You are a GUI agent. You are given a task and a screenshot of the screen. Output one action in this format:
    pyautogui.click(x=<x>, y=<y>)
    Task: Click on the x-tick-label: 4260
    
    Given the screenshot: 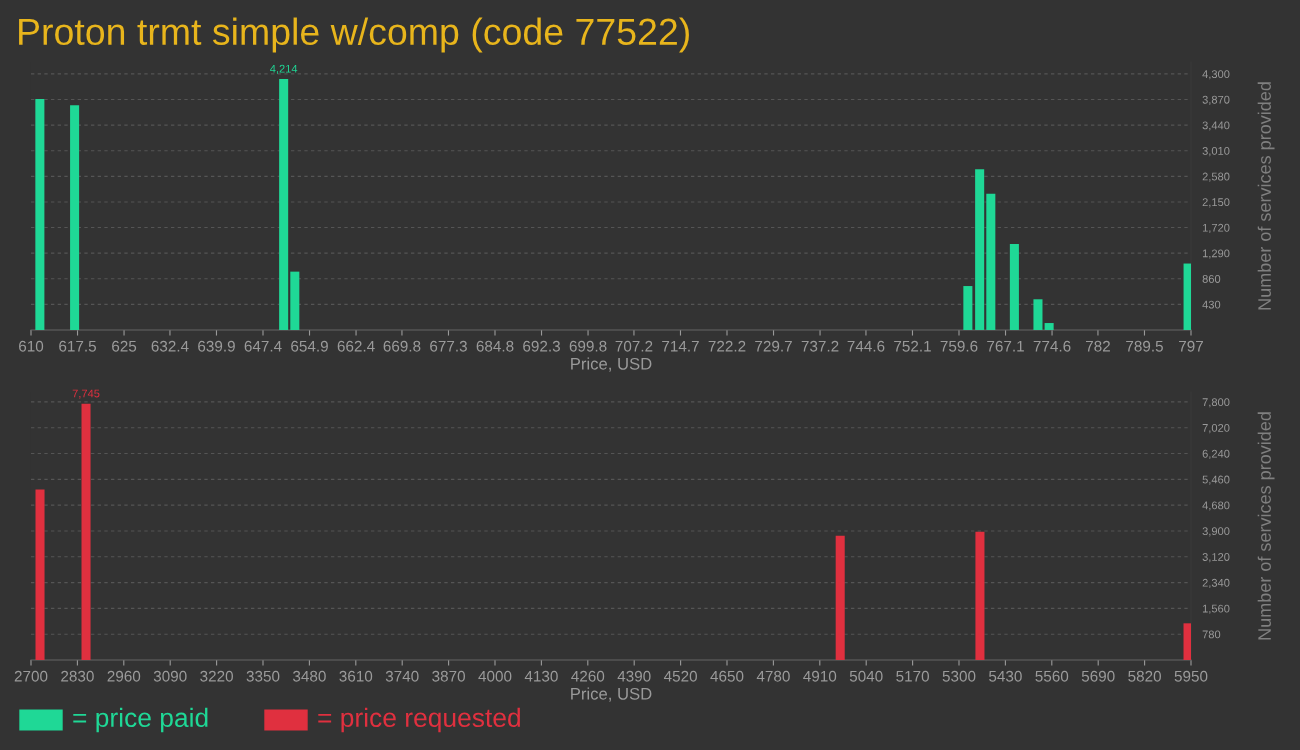 What is the action you would take?
    pyautogui.click(x=588, y=676)
    